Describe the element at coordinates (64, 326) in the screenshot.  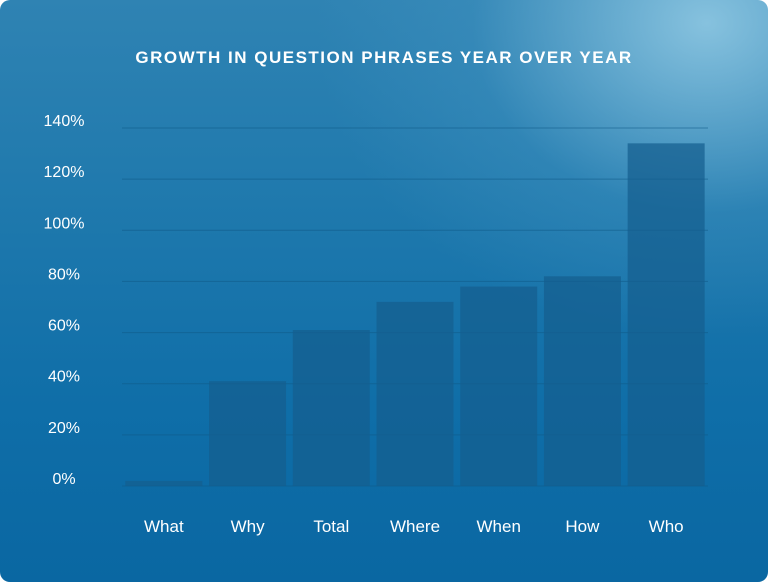
I see `y-tick-label: 60%` at that location.